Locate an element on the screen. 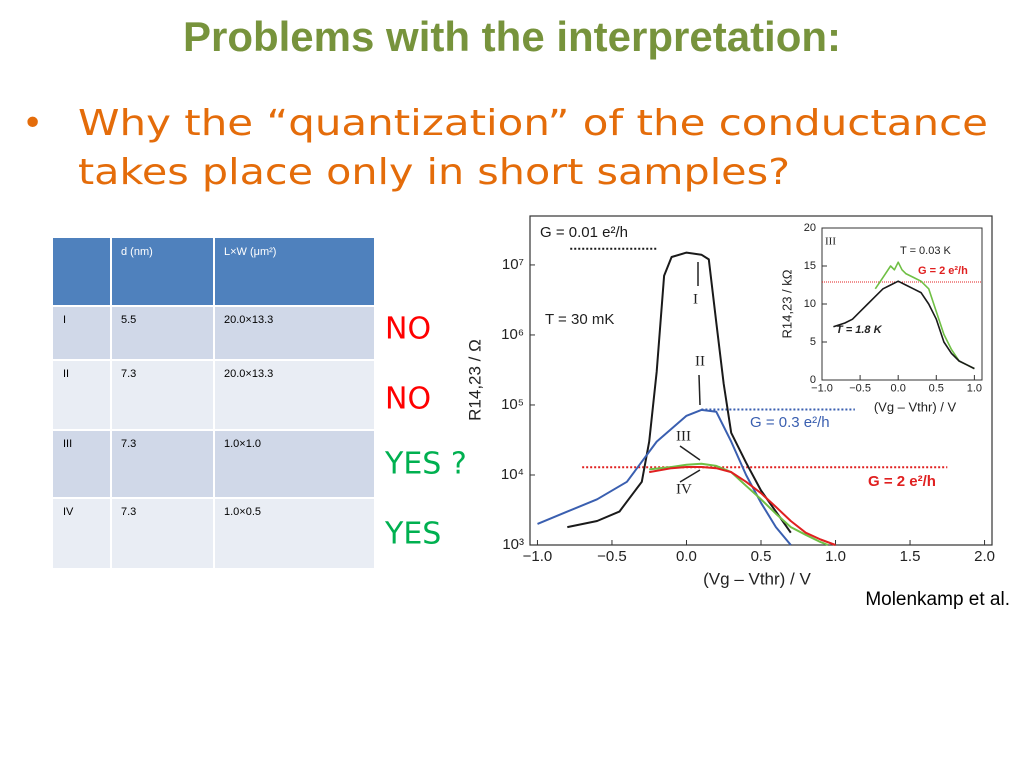  series-label: T = 0.03 K is located at coordinates (926, 251).